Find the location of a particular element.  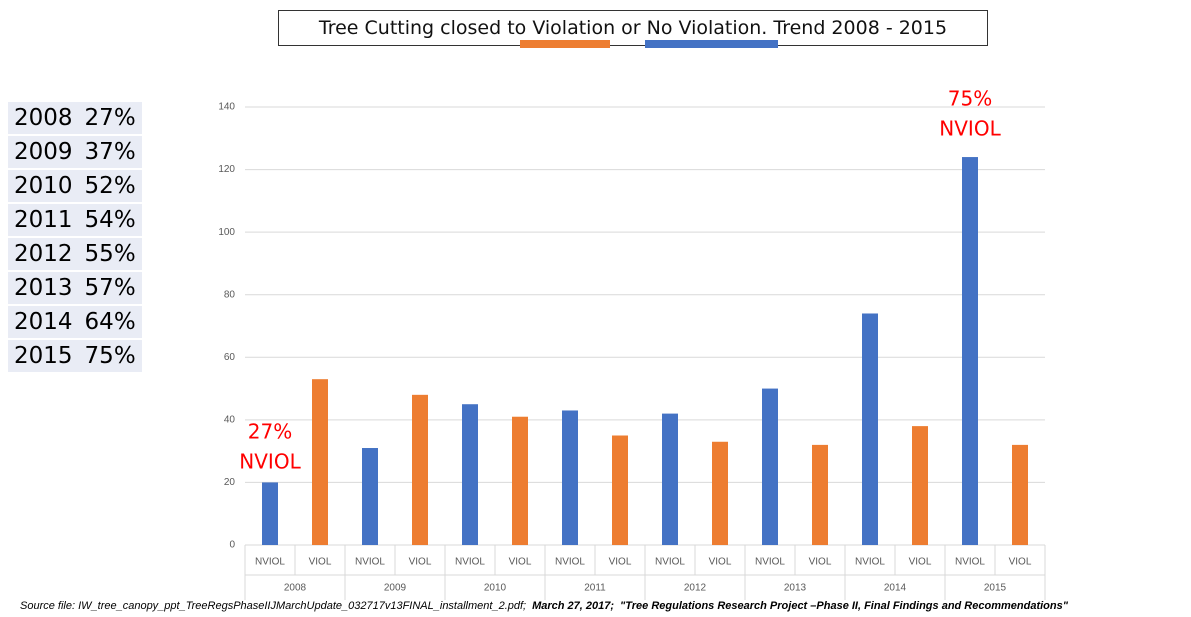

percent-cell: 52% is located at coordinates (110, 186).